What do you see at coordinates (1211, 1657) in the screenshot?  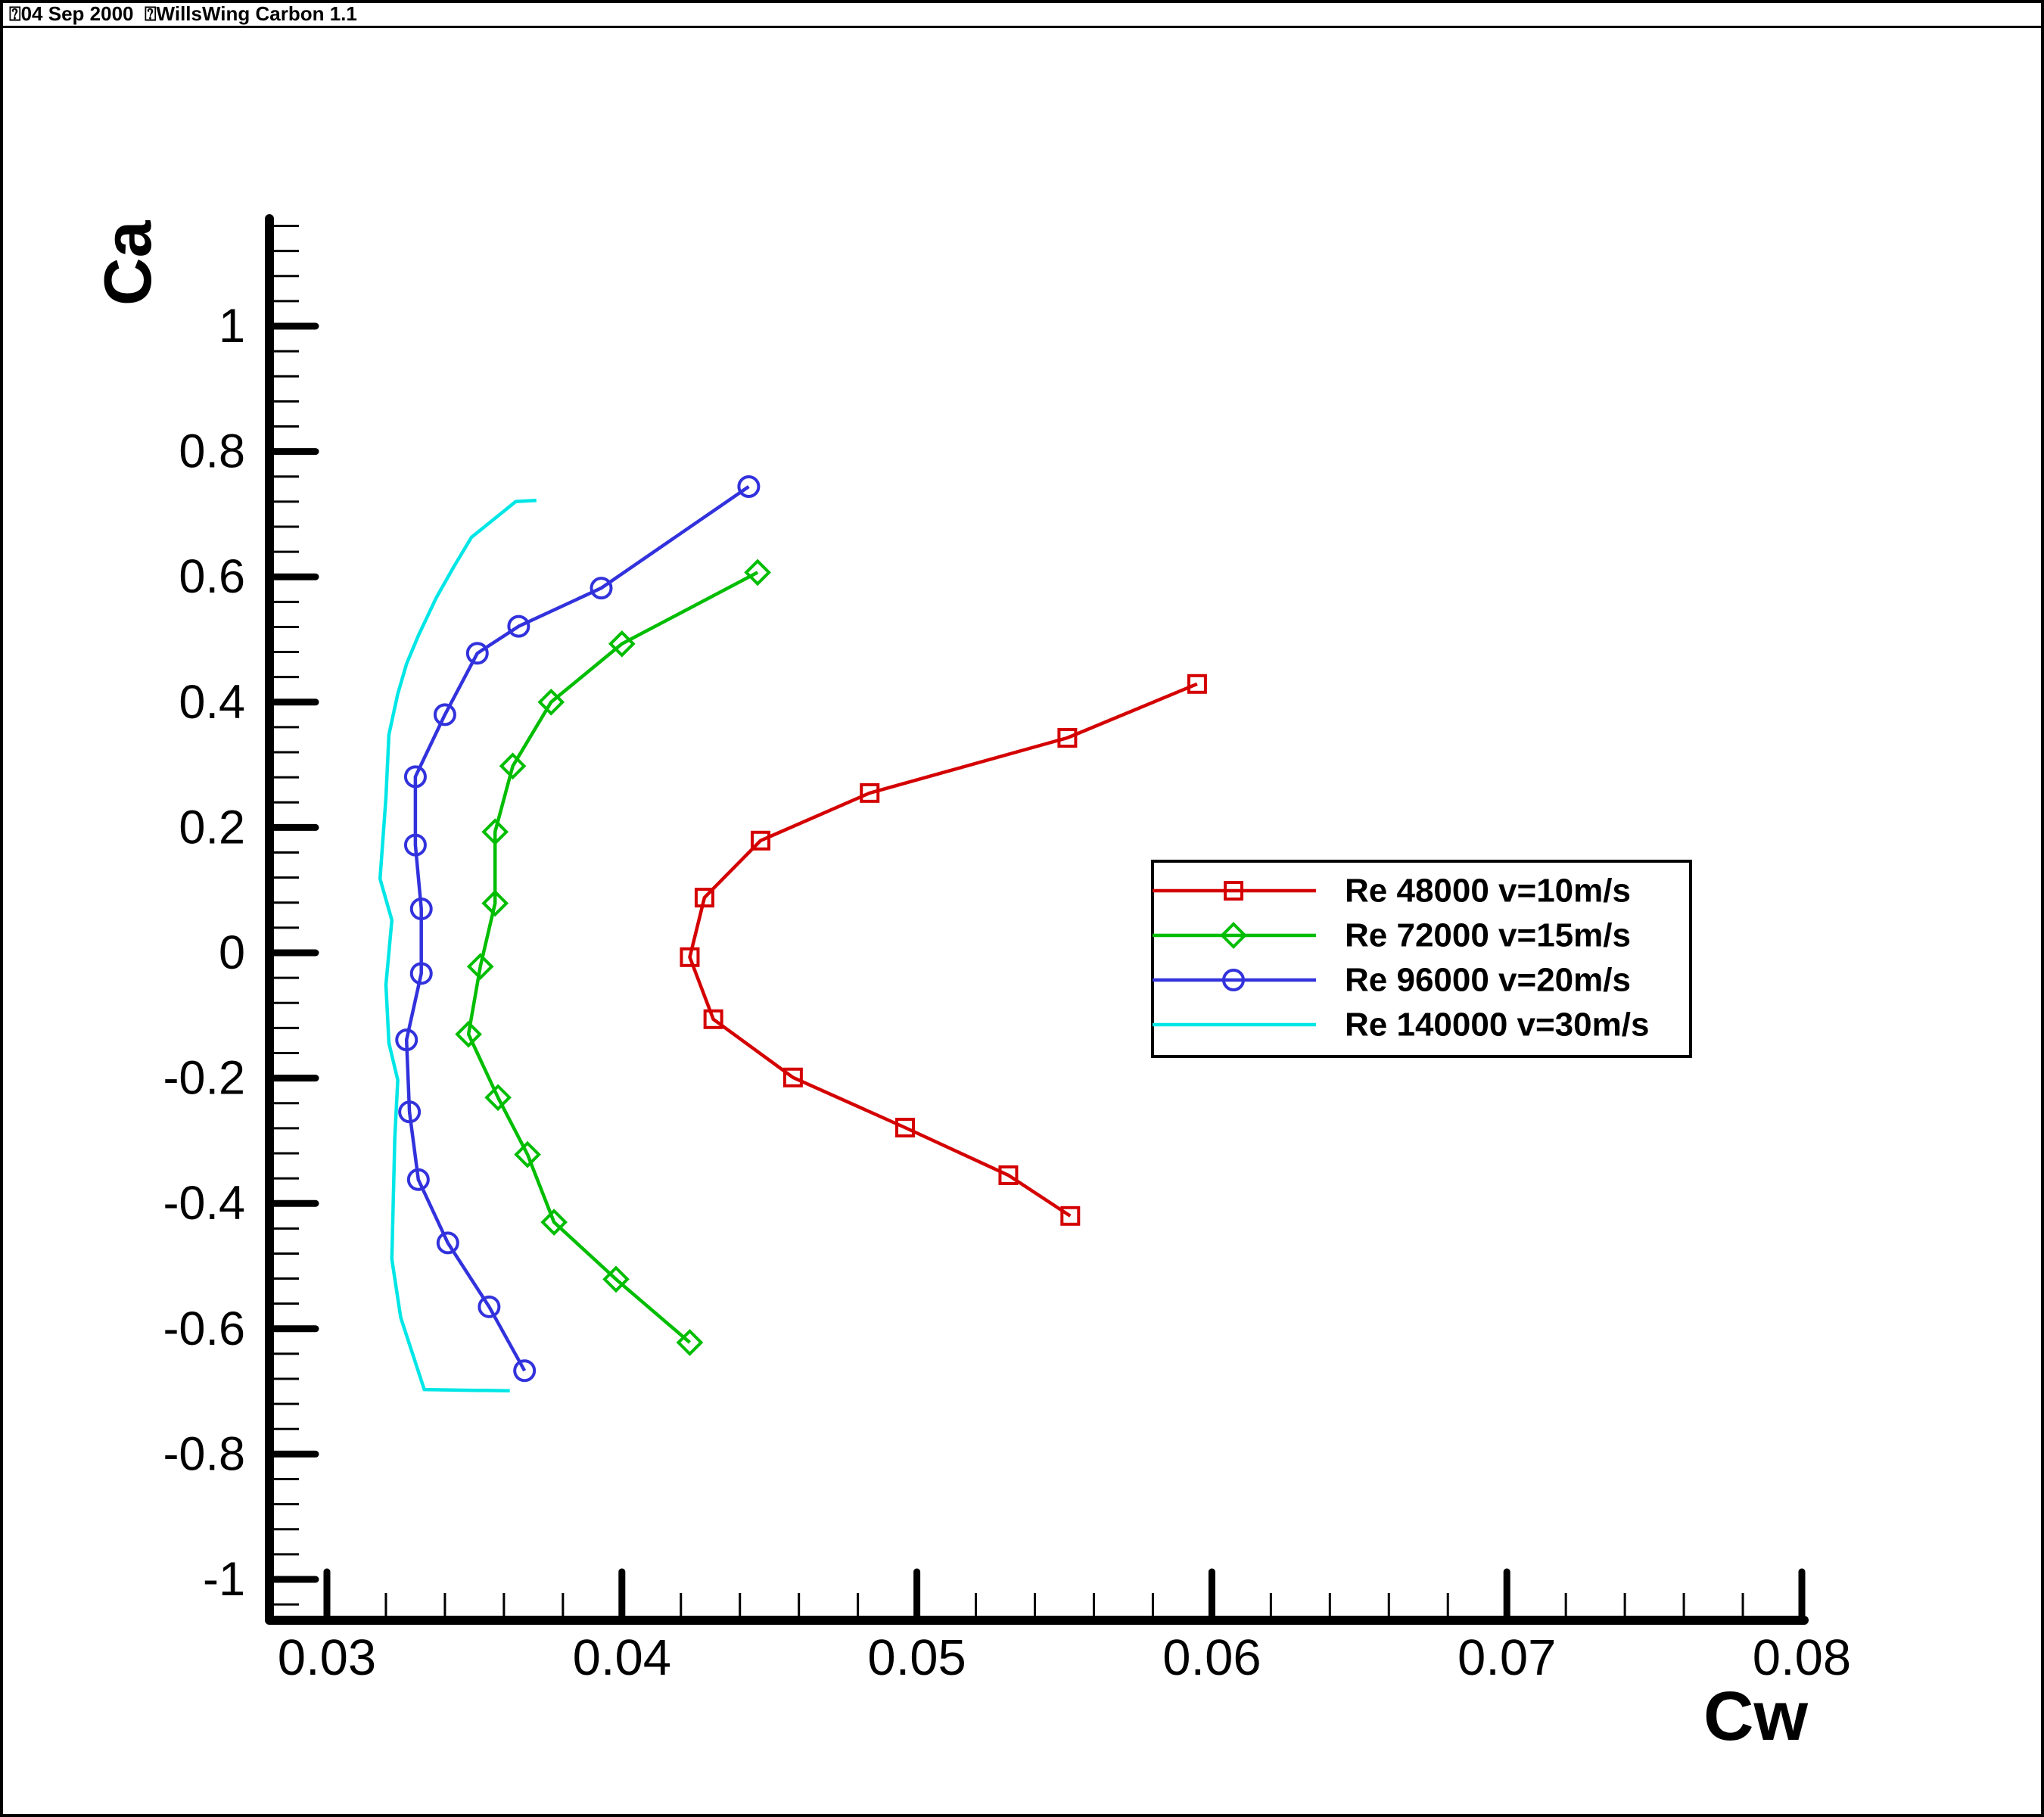 I see `x-tick-label: 0.06` at bounding box center [1211, 1657].